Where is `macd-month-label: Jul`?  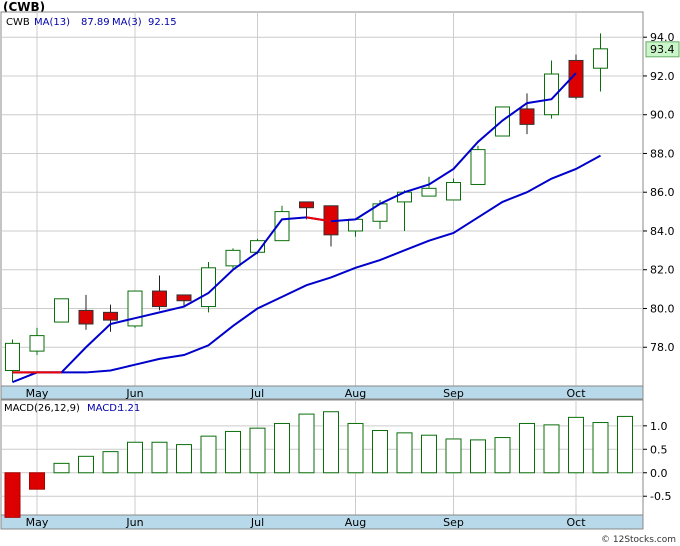
macd-month-label: Jul is located at coordinates (257, 522).